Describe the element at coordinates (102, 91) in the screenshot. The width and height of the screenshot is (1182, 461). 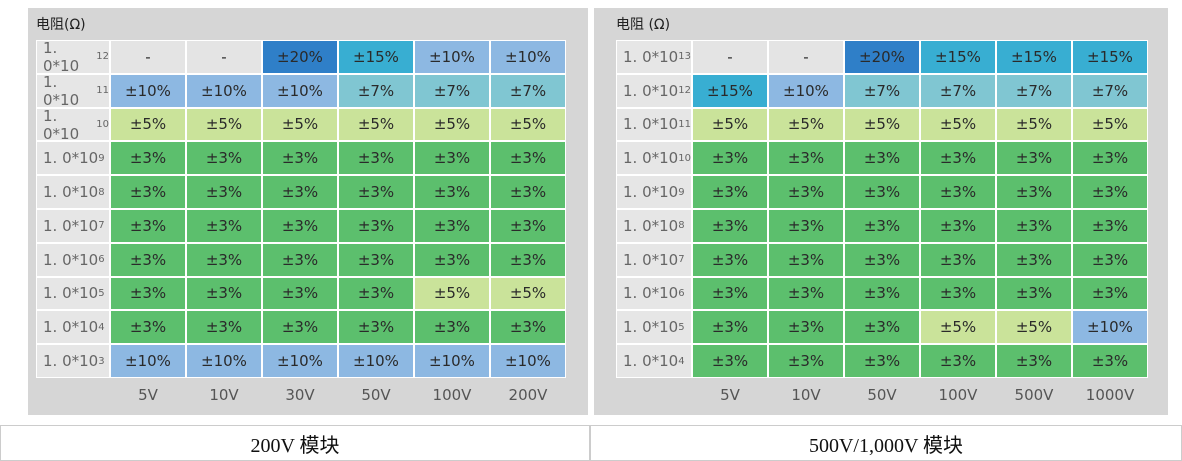
I see `row-label-exp: 11` at that location.